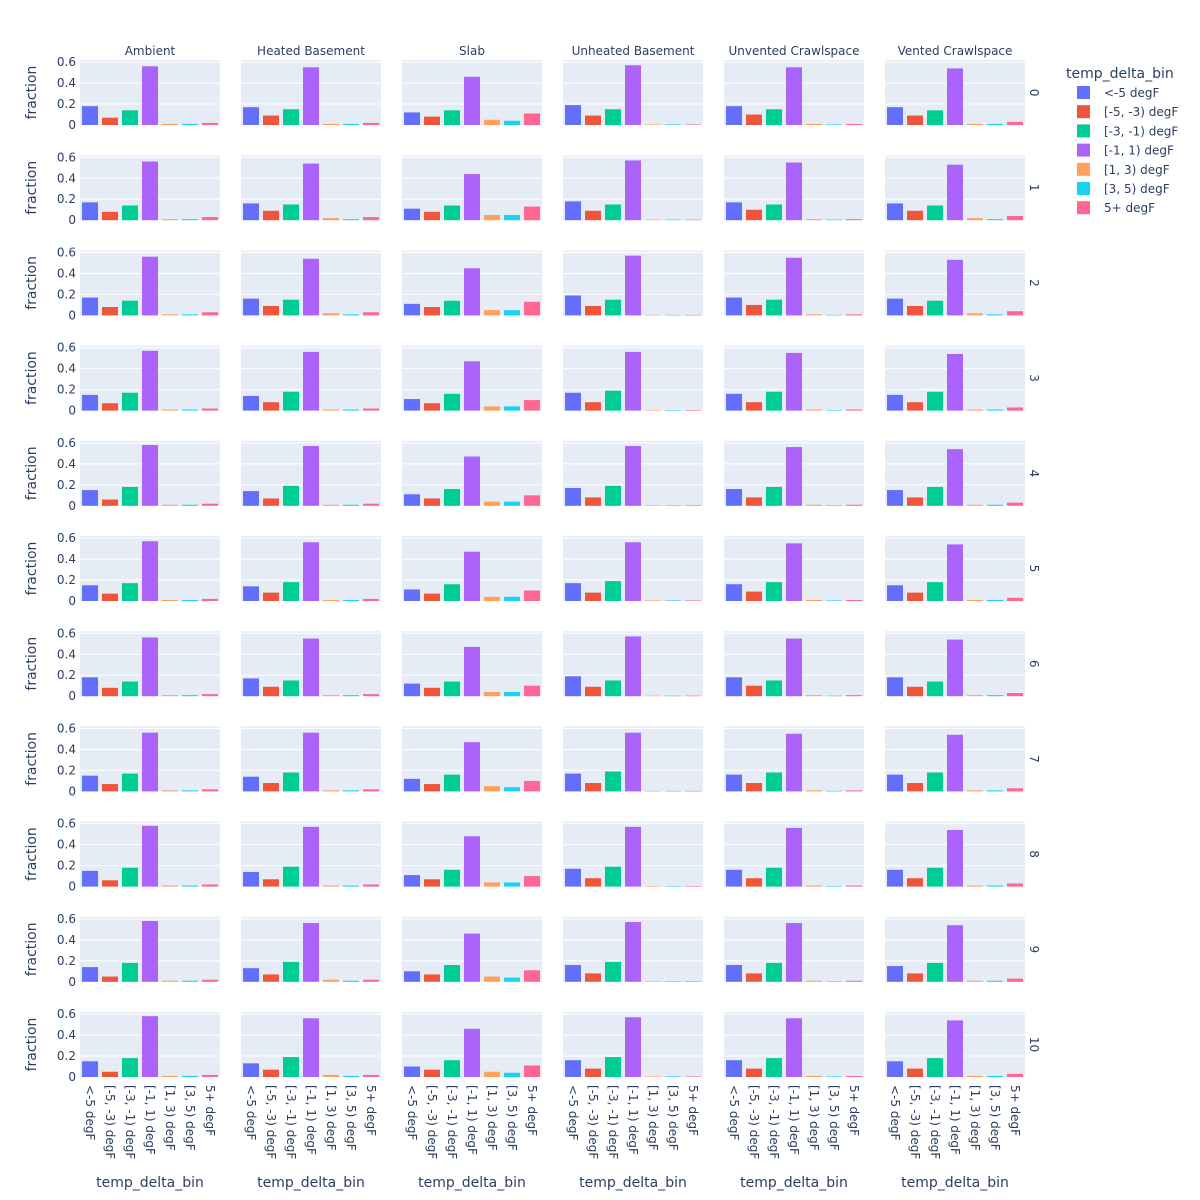 This screenshot has height=1200, width=1200. What do you see at coordinates (32, 473) in the screenshot?
I see `y-axis-title: fraction` at bounding box center [32, 473].